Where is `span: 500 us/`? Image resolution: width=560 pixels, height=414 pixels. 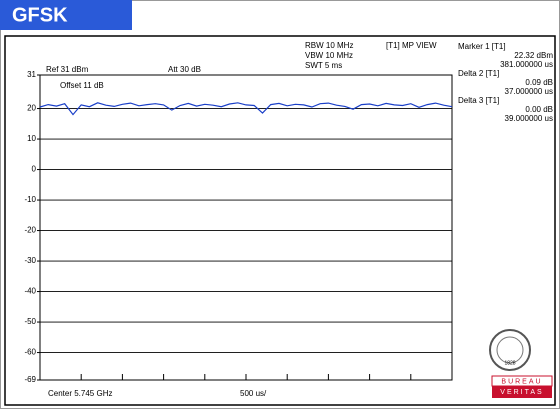 span: 500 us/ is located at coordinates (253, 393).